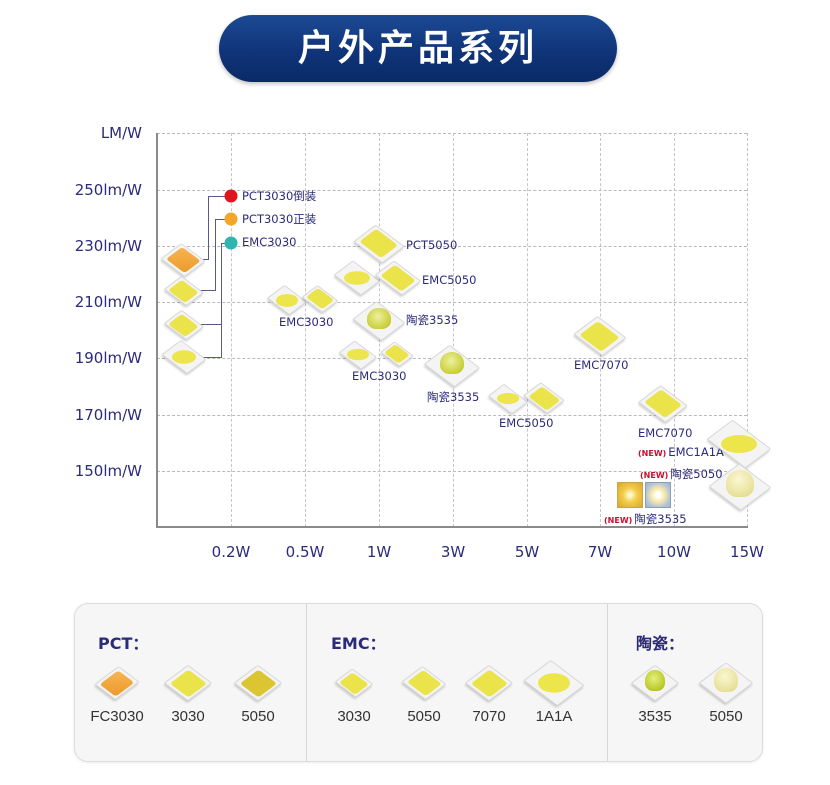 This screenshot has width=830, height=785. What do you see at coordinates (183, 260) in the screenshot?
I see `led-chip-pct3030-flip` at bounding box center [183, 260].